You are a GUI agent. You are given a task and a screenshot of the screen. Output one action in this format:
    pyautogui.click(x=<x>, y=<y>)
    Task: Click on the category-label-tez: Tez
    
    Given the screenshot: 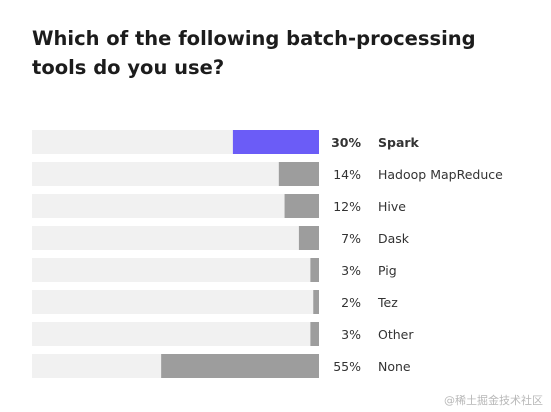 What is the action you would take?
    pyautogui.click(x=387, y=302)
    